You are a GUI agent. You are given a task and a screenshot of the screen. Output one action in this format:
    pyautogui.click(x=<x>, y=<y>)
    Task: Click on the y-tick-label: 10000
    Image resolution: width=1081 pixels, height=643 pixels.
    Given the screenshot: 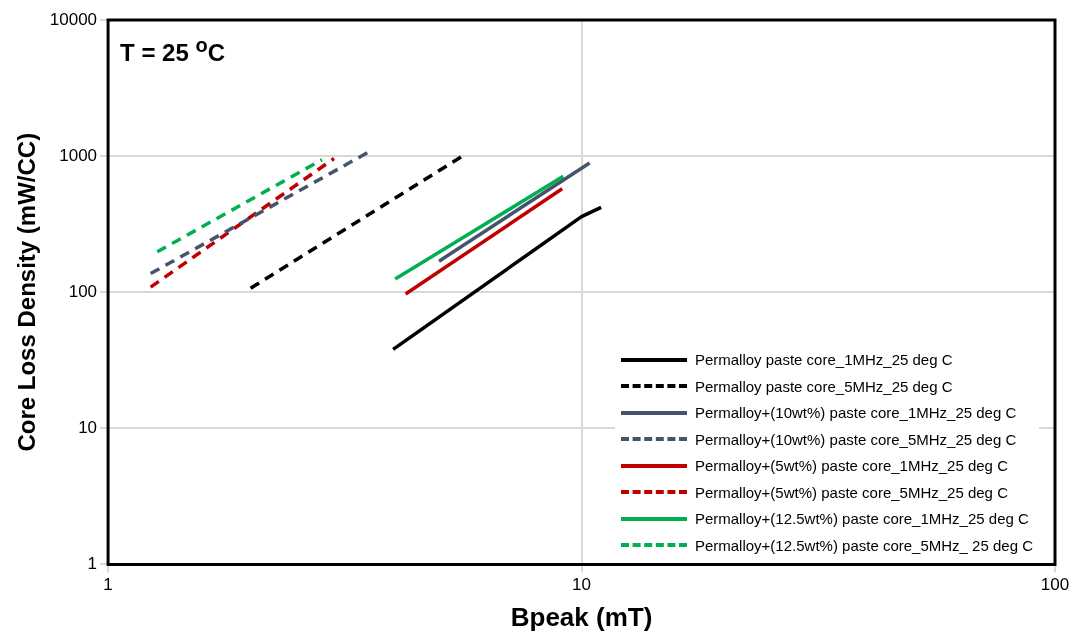 What is the action you would take?
    pyautogui.click(x=73, y=19)
    